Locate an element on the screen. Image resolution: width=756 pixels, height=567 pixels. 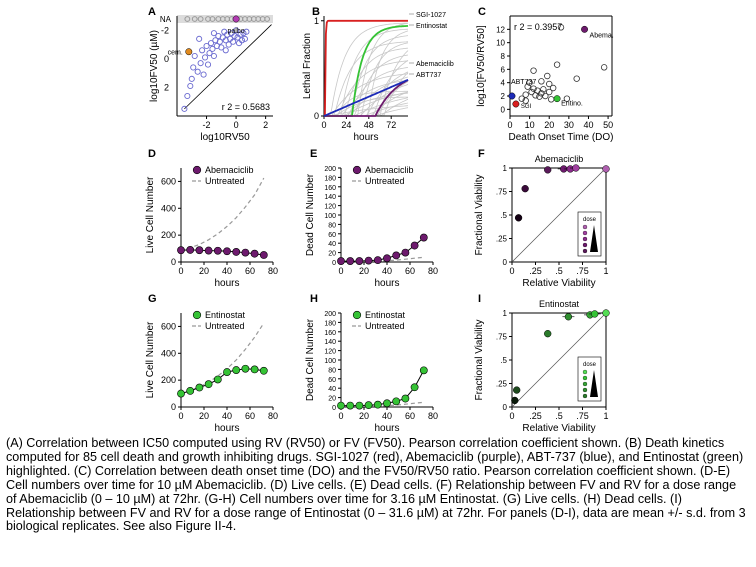
panel-d-letter: D is located at coordinates (152, 154).